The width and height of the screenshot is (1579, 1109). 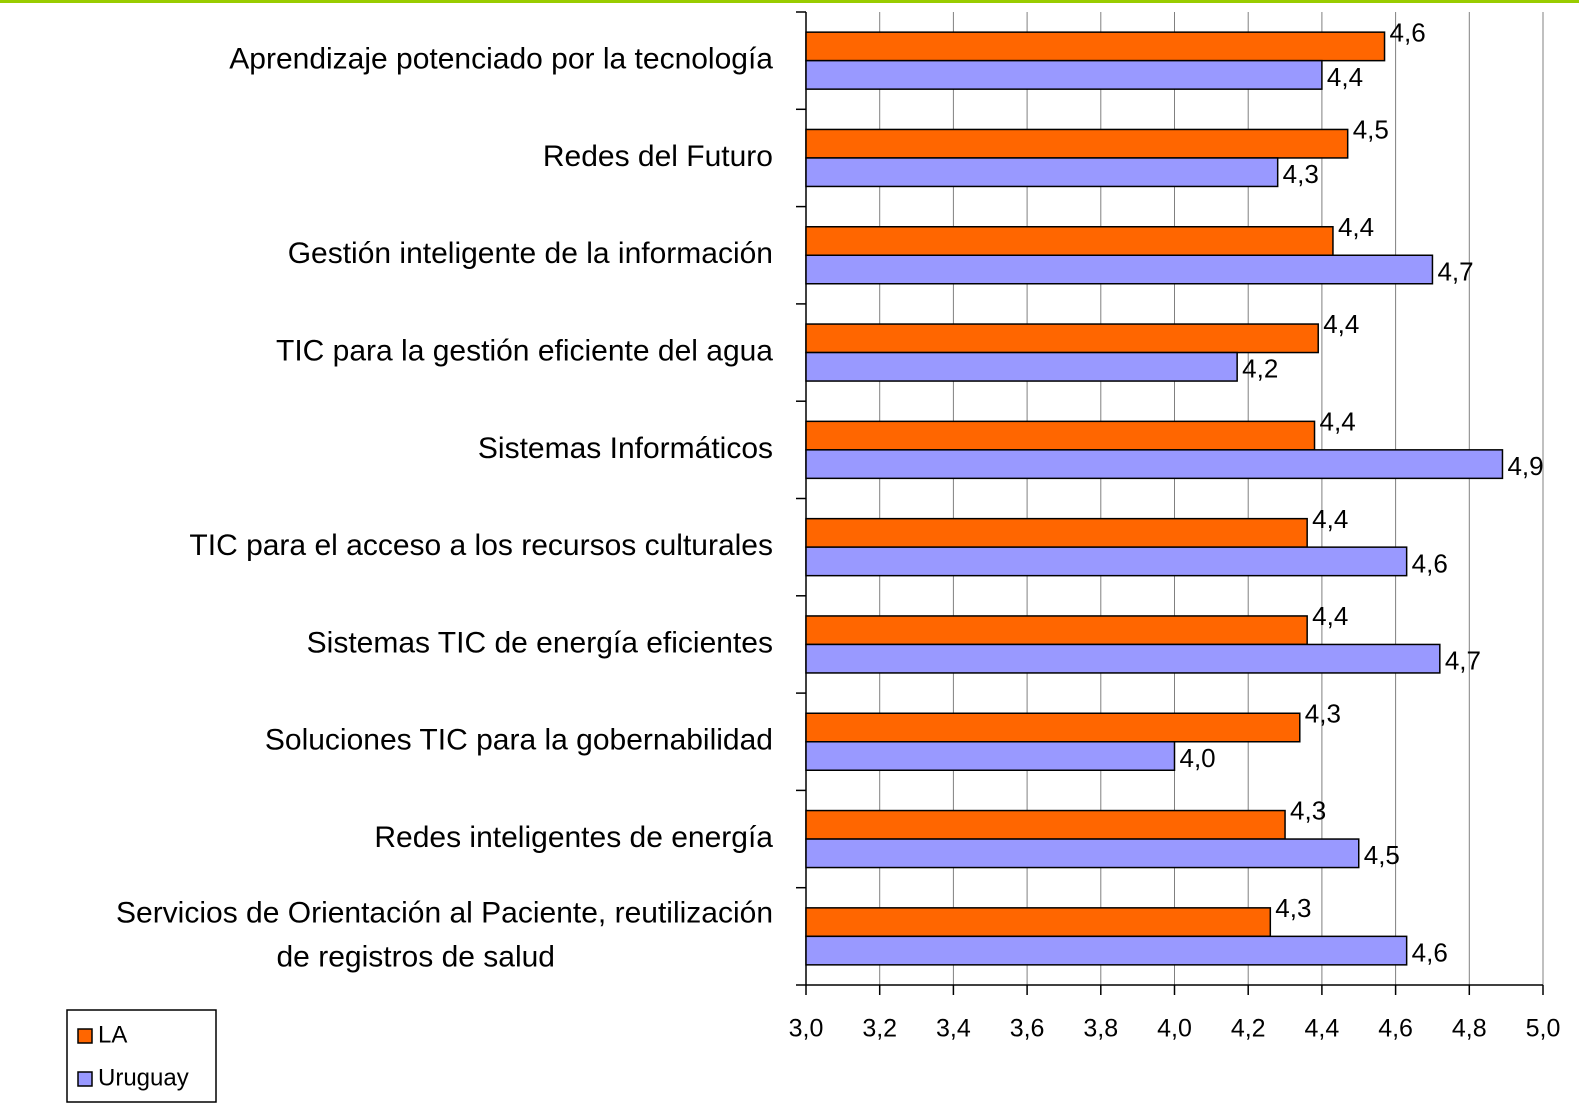 What do you see at coordinates (1395, 1029) in the screenshot?
I see `x-tick-label: 4,6` at bounding box center [1395, 1029].